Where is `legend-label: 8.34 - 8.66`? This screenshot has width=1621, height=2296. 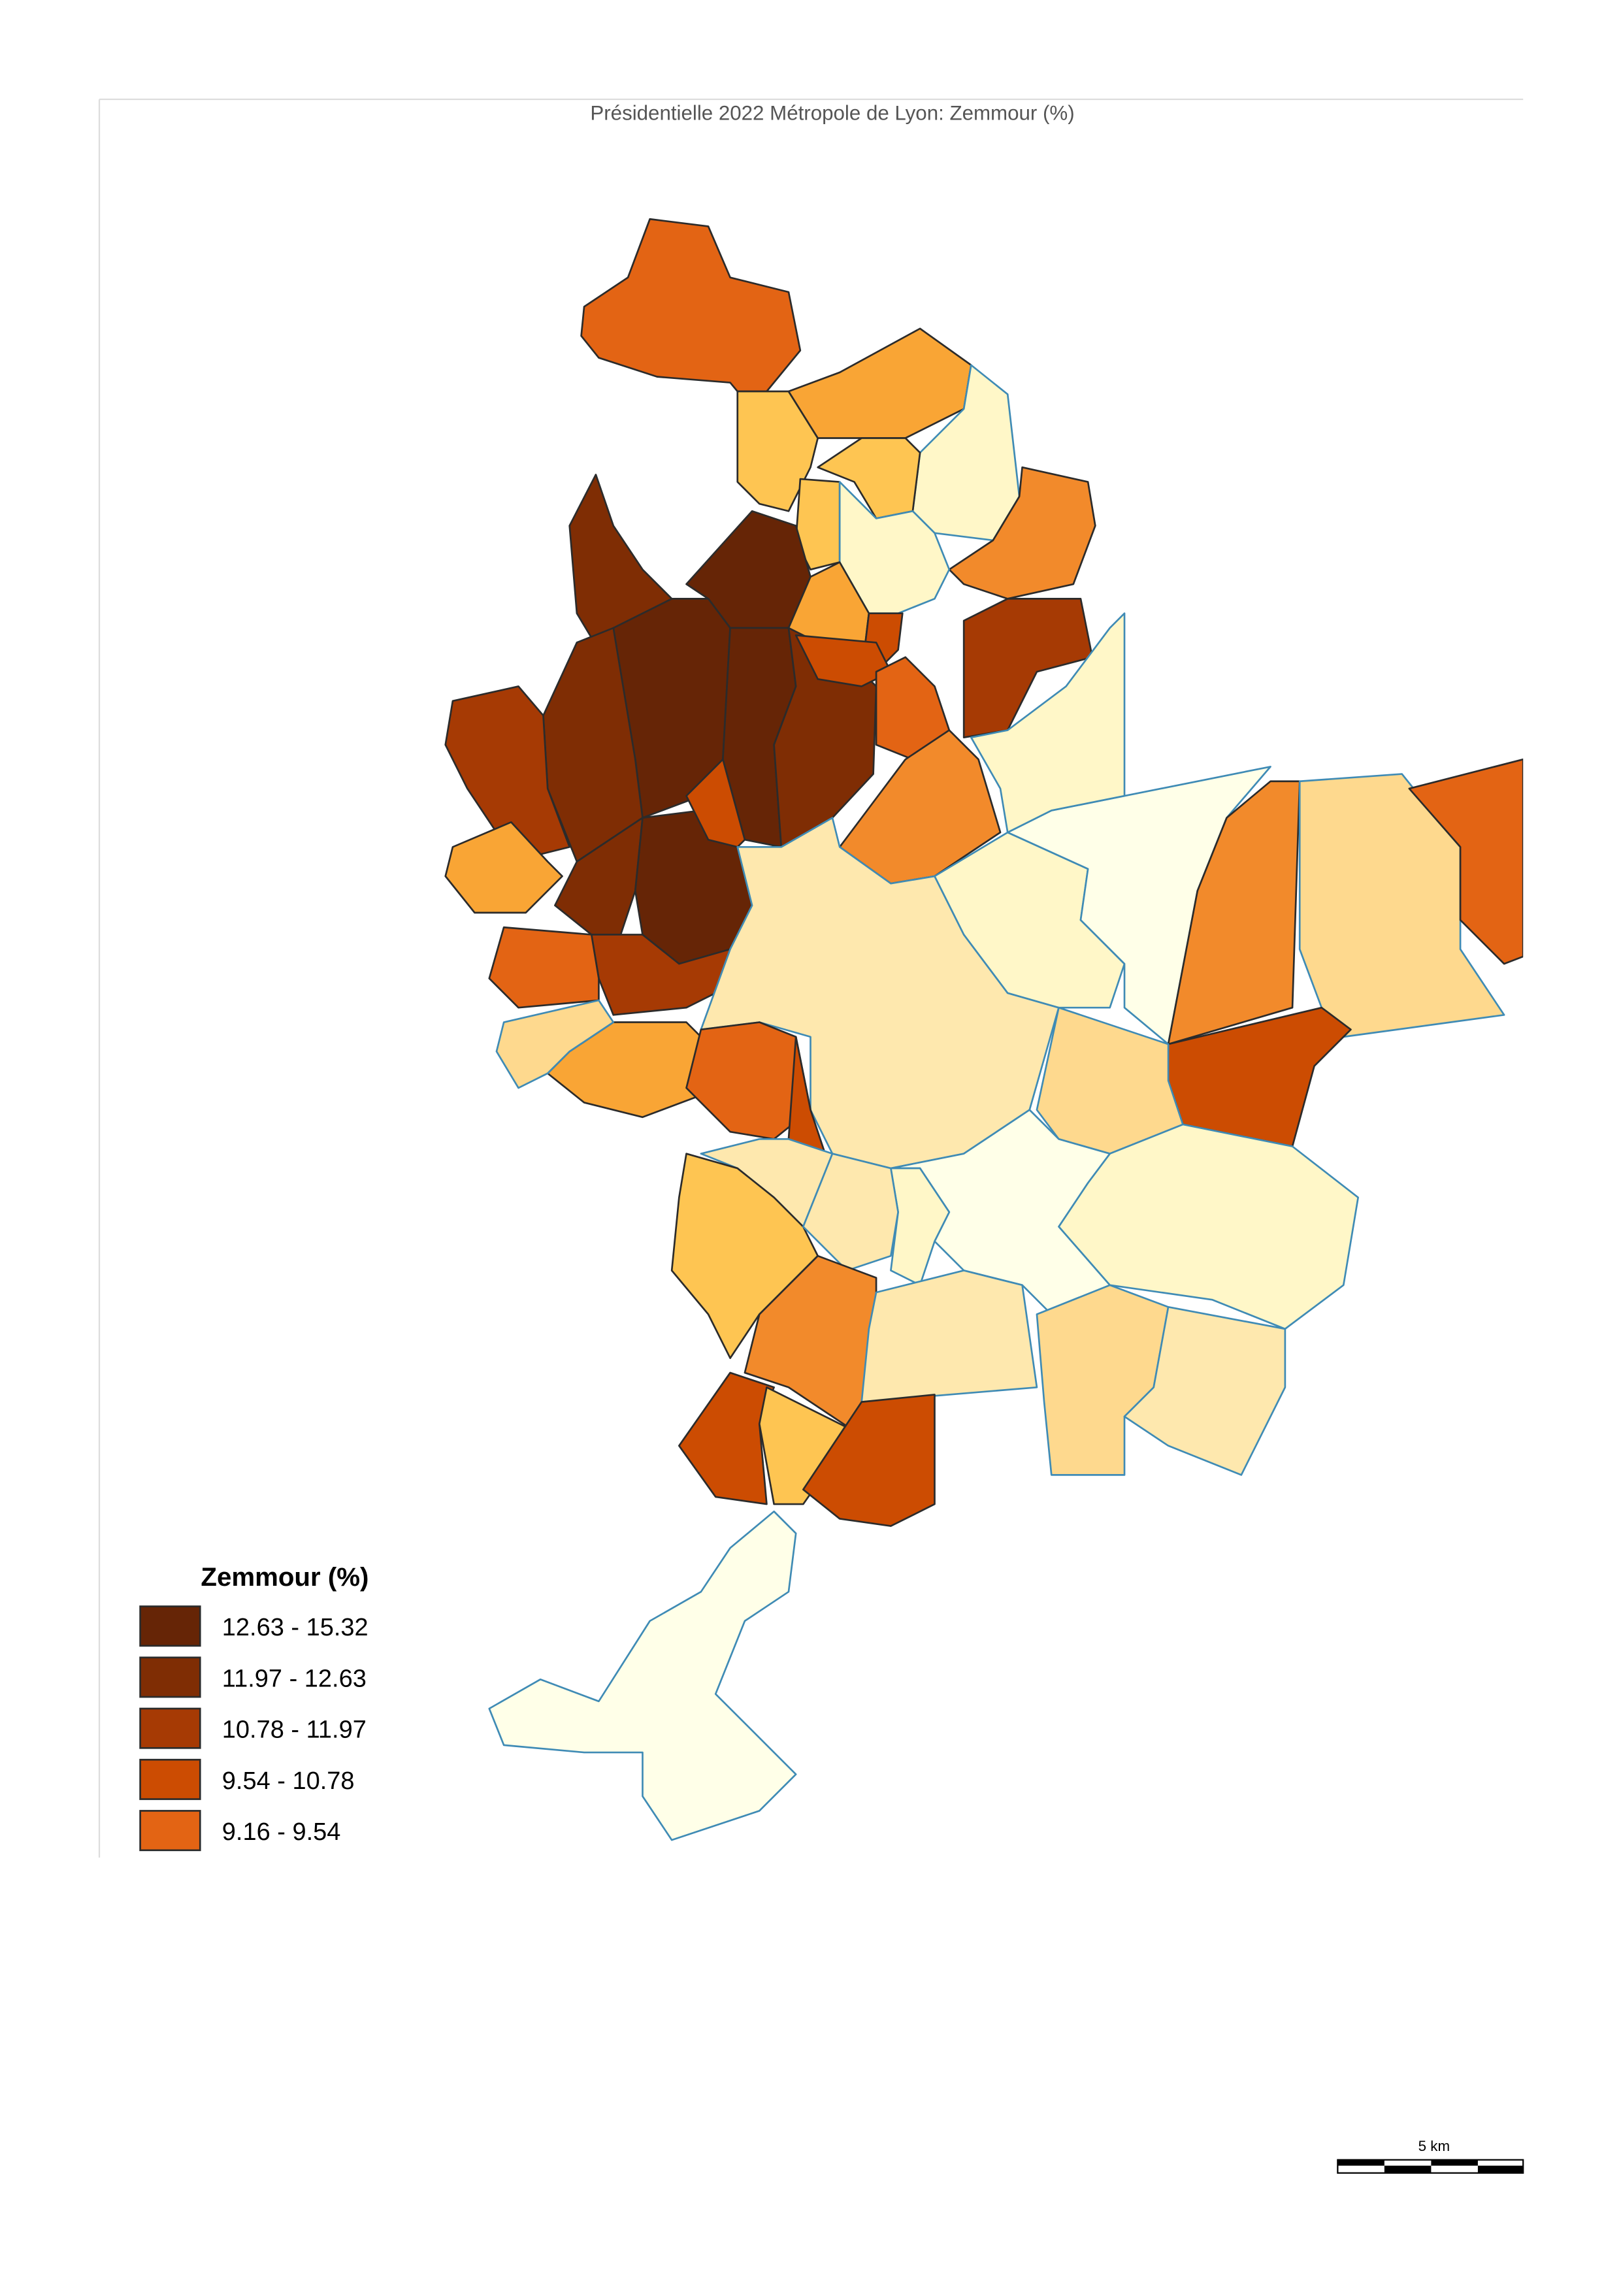 legend-label: 8.34 - 8.66 is located at coordinates (281, 1934).